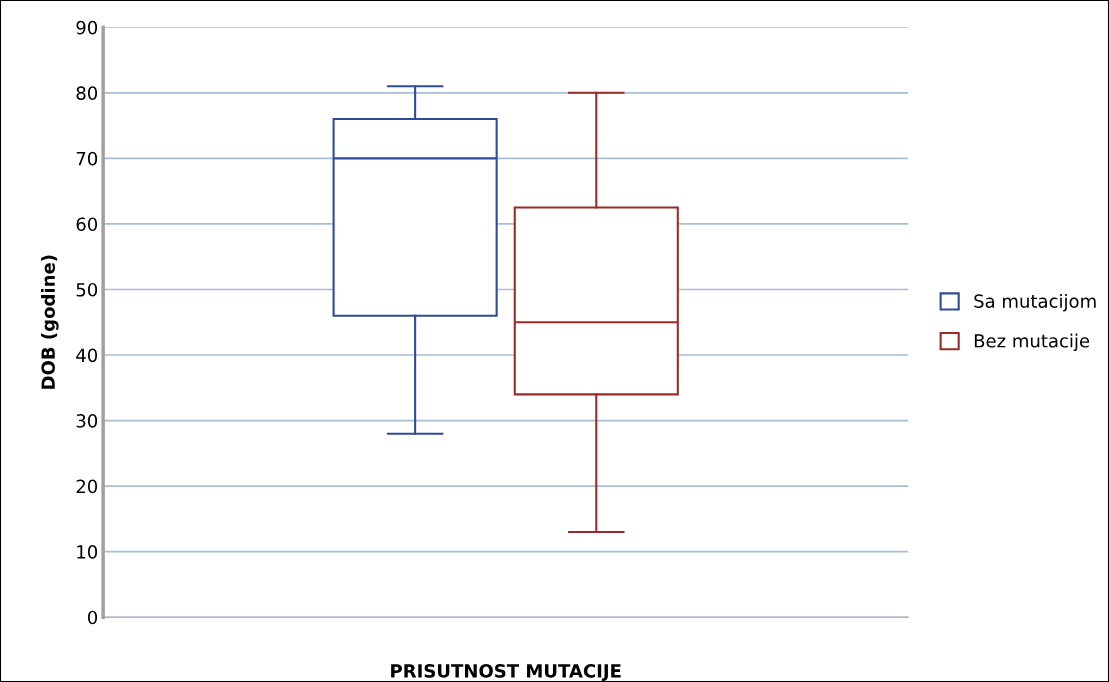 The width and height of the screenshot is (1109, 682). Describe the element at coordinates (87, 355) in the screenshot. I see `y-tick-label: 40` at that location.